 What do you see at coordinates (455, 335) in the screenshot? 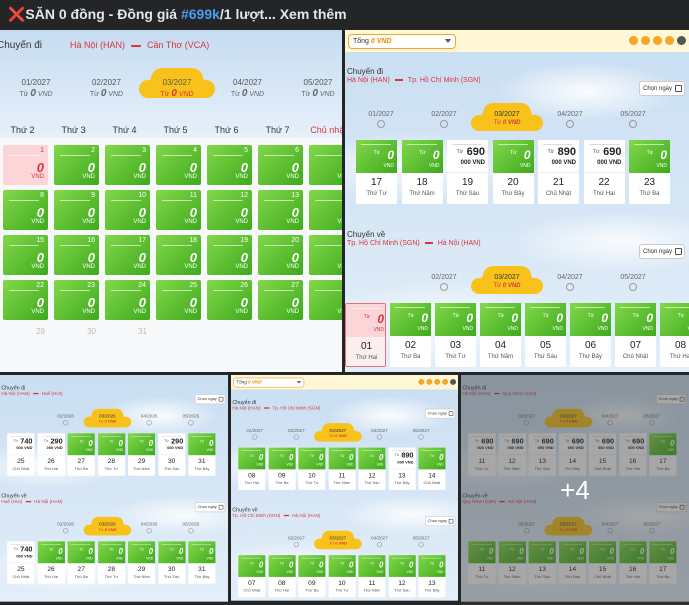
I see `date-card: Từ 0 VND 03 Thứ Tư` at bounding box center [455, 335].